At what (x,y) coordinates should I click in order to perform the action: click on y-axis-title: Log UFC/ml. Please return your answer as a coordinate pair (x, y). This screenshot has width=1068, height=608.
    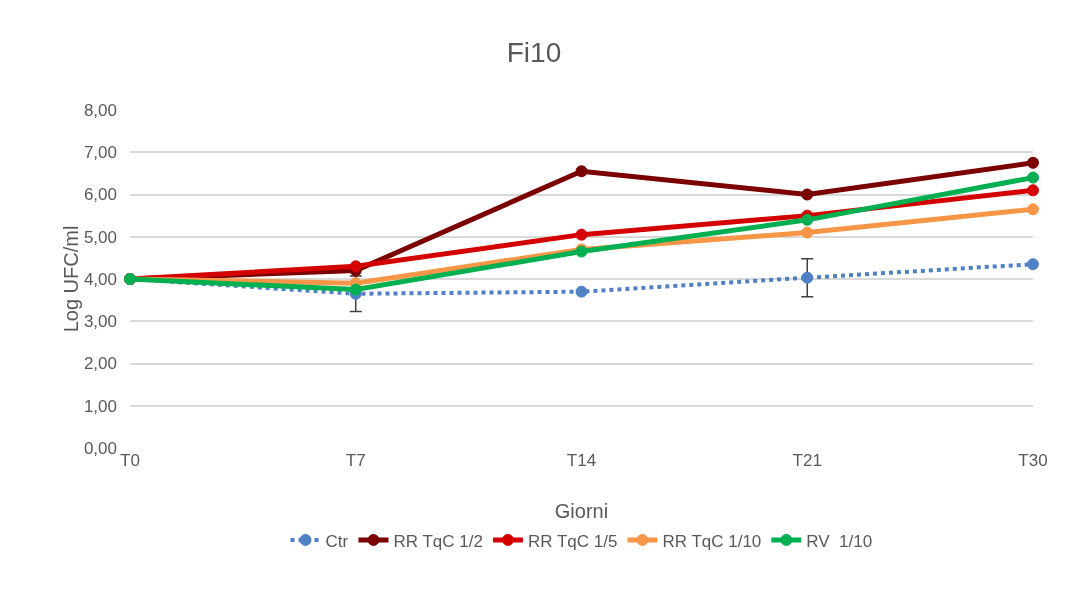
    Looking at the image, I should click on (70, 279).